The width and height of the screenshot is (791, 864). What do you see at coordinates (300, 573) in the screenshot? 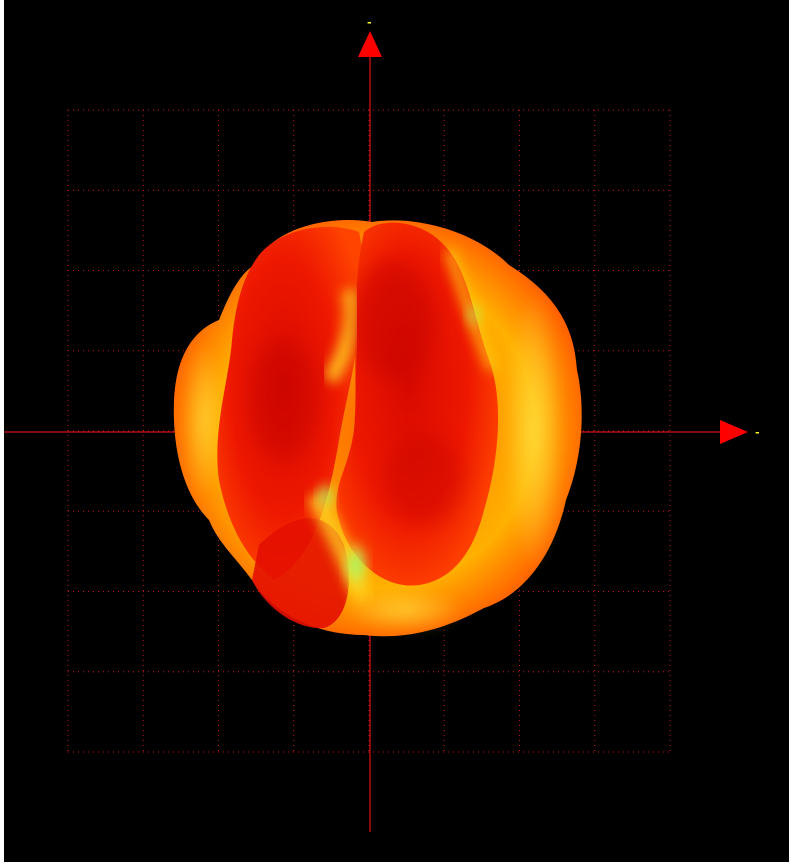
I see `pattern-inner-lobe-bottom` at bounding box center [300, 573].